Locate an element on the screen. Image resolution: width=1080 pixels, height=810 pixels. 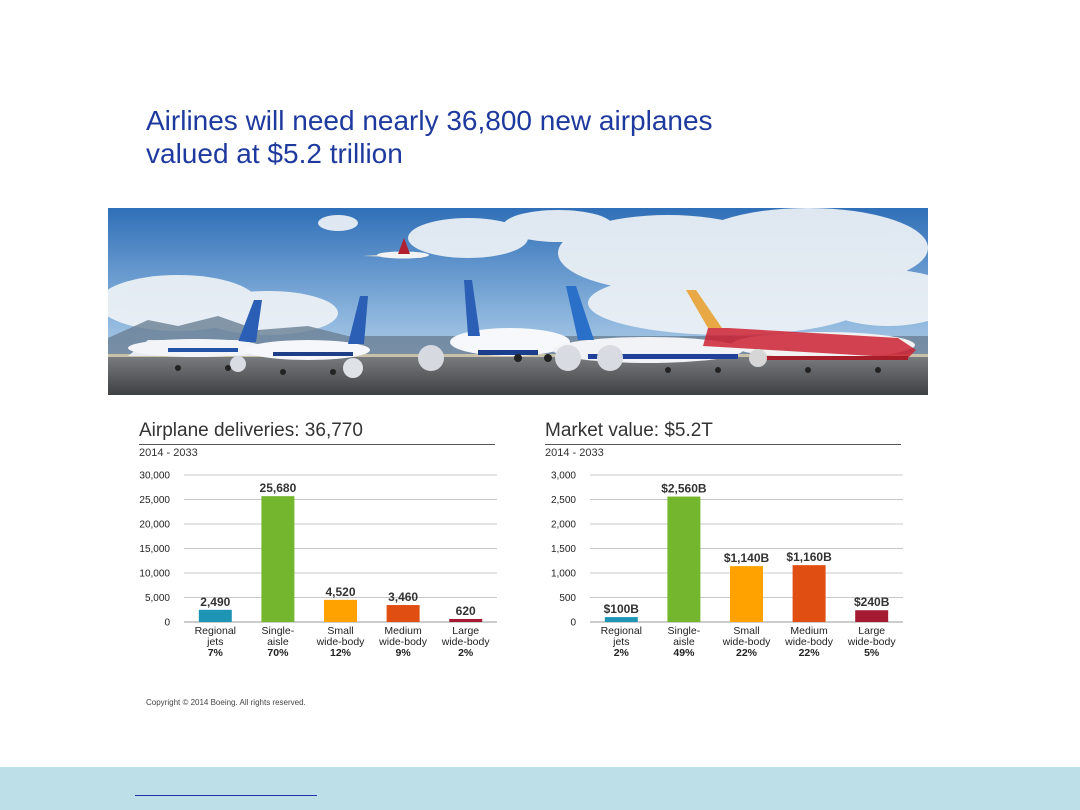
data-label: 2,490 is located at coordinates (215, 602).